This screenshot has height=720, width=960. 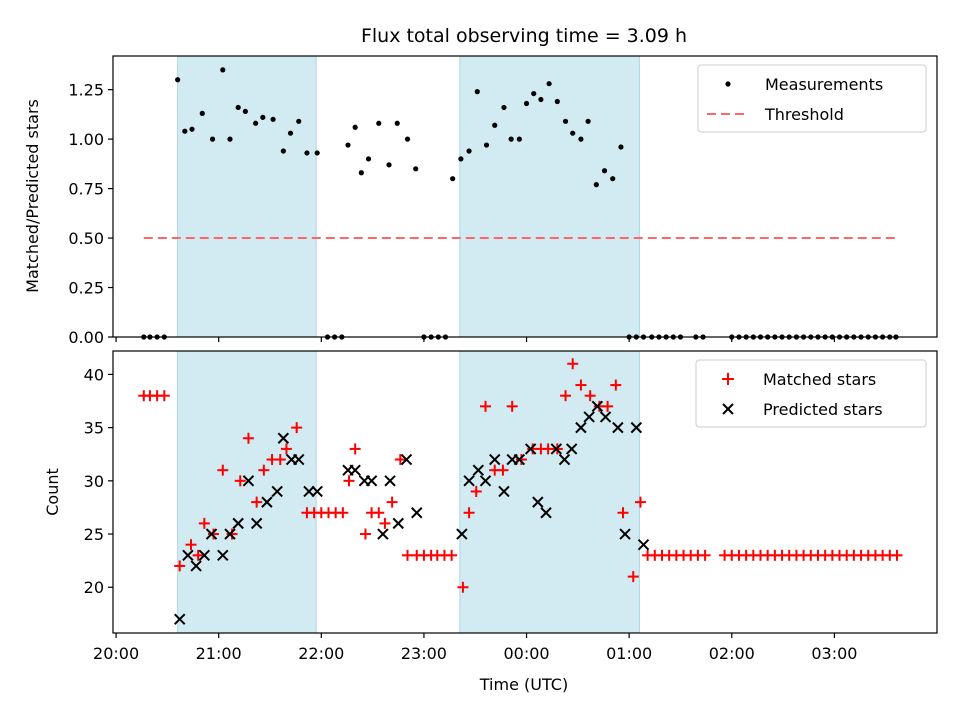 What do you see at coordinates (728, 84) in the screenshot?
I see `legend-measurements-marker` at bounding box center [728, 84].